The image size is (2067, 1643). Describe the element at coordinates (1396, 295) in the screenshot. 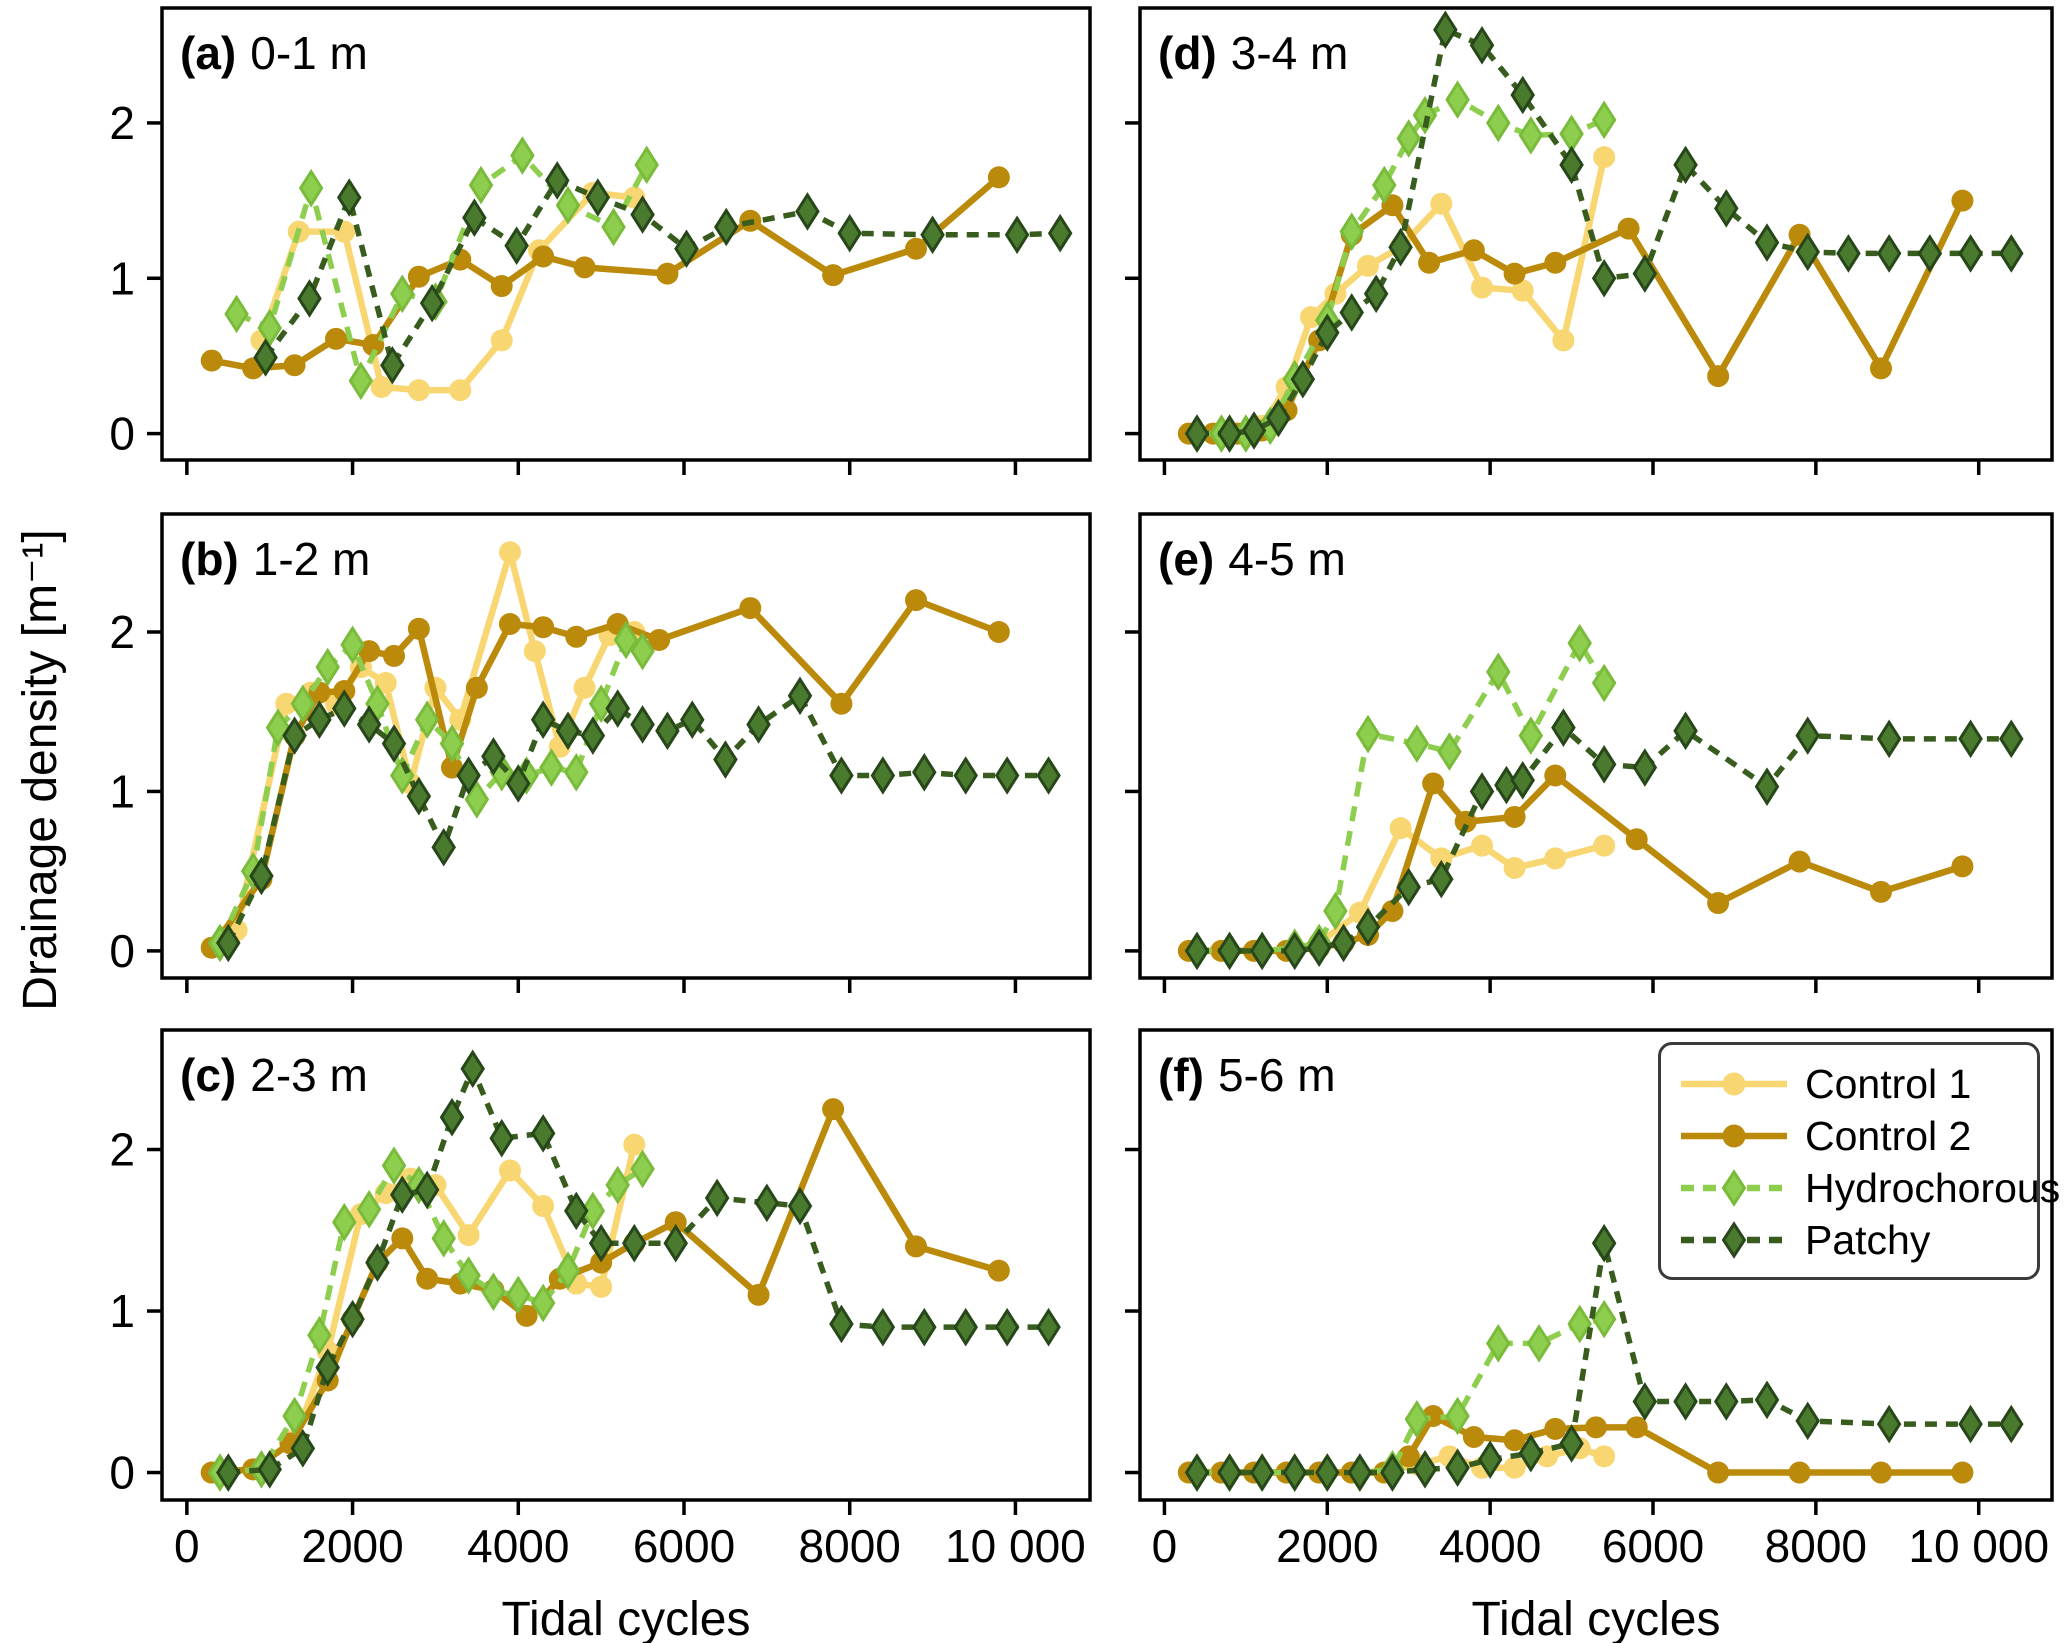

I see `series-control1` at that location.